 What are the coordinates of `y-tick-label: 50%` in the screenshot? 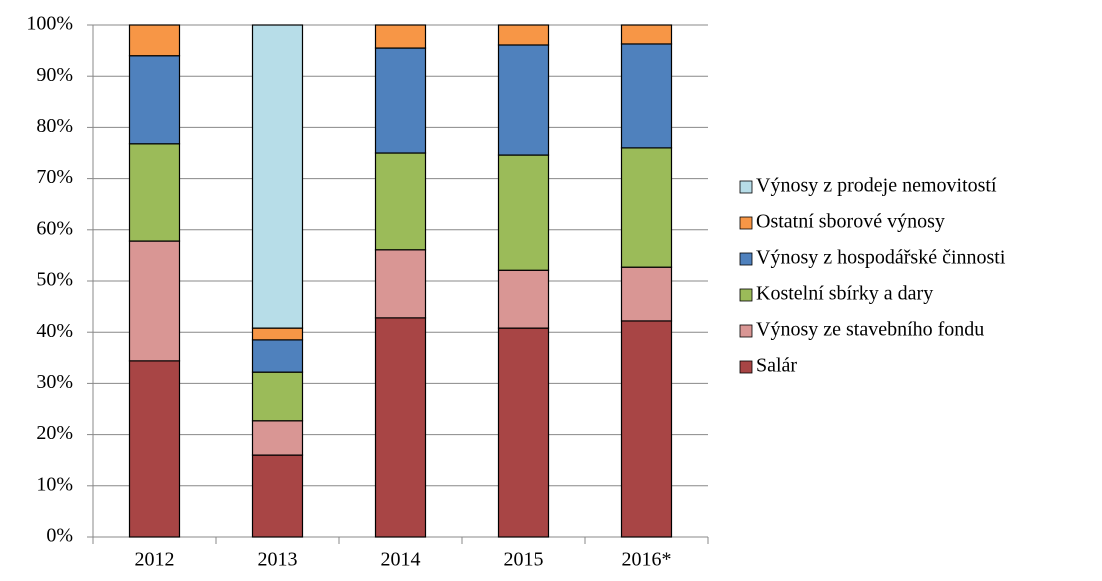 It's located at (54, 280).